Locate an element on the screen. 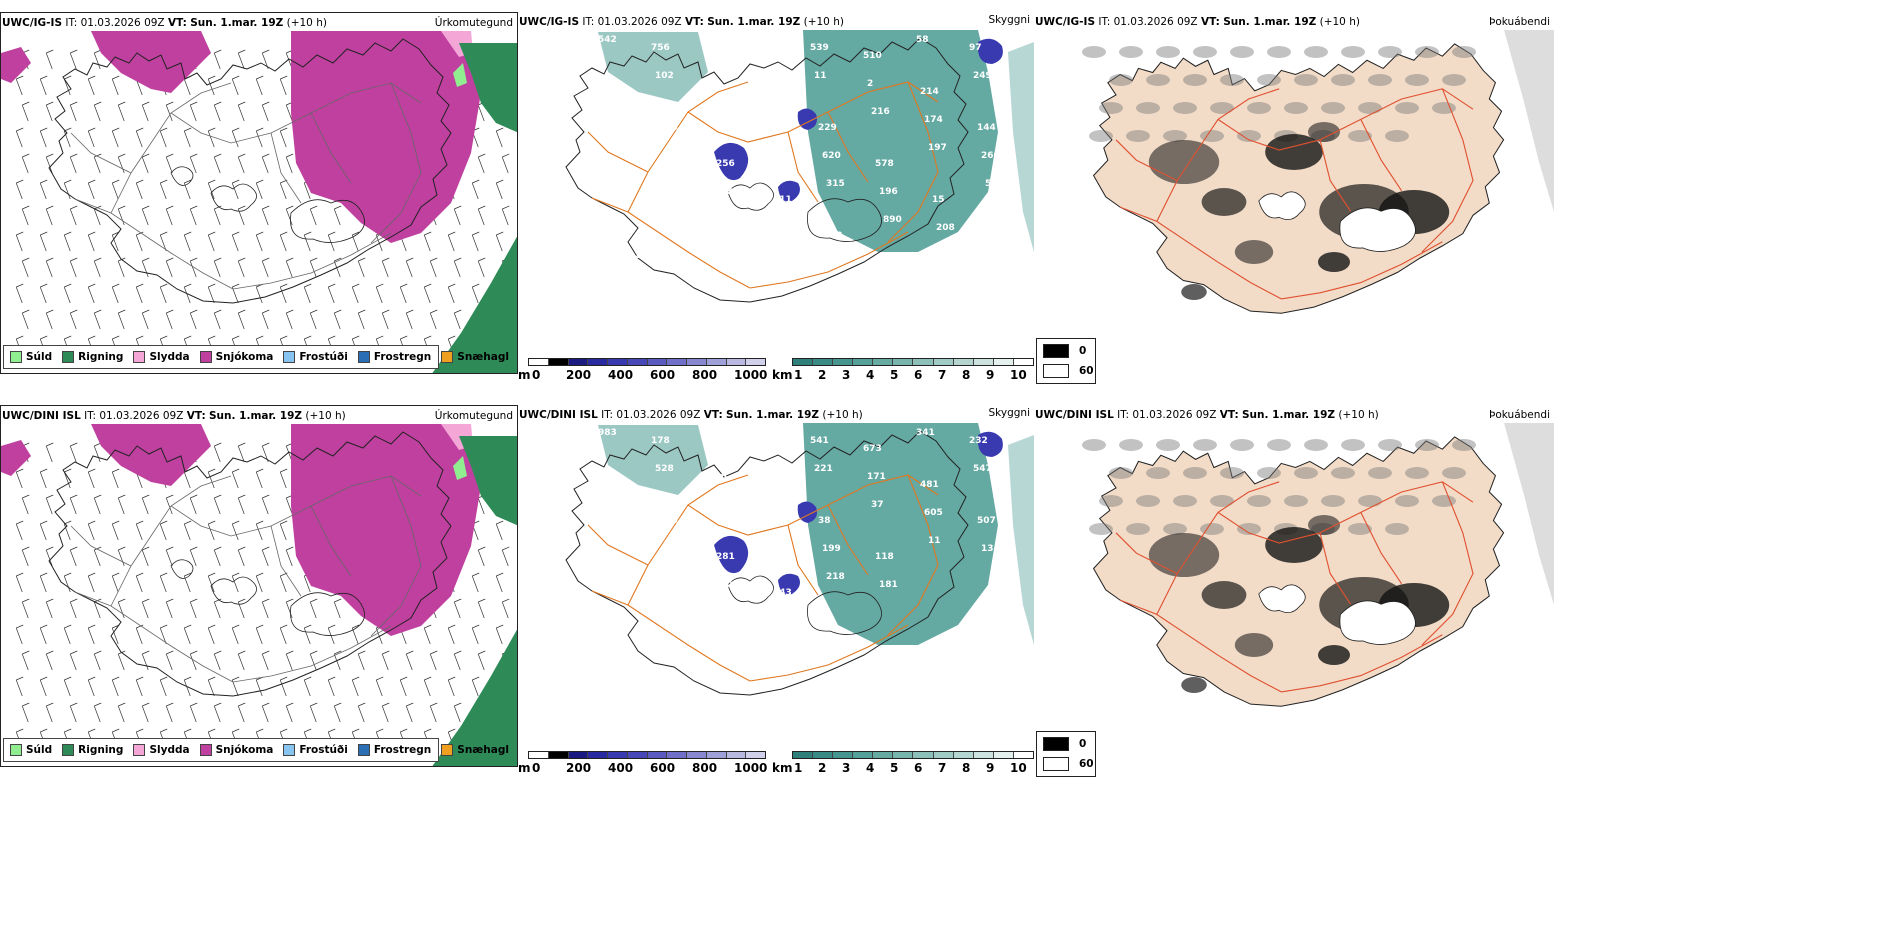  colorbar-tick: 7 is located at coordinates (942, 768).